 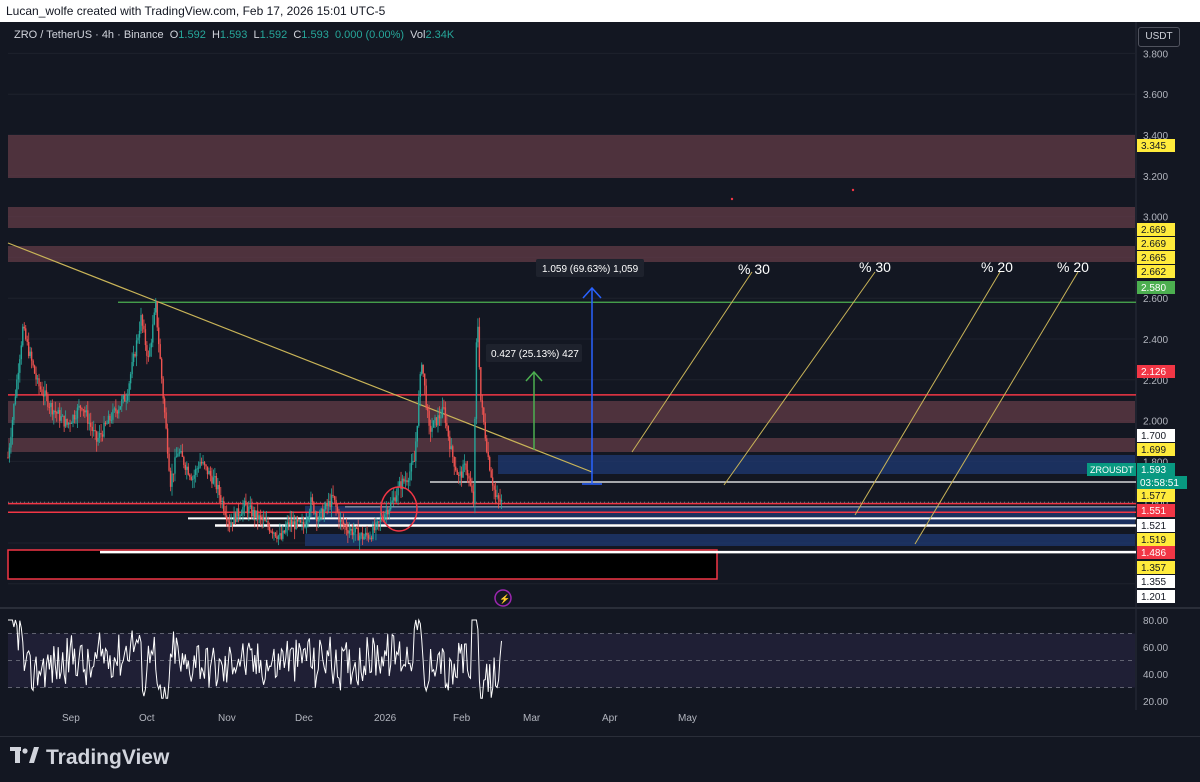 What do you see at coordinates (610, 718) in the screenshot?
I see `time-tick-7: Apr` at bounding box center [610, 718].